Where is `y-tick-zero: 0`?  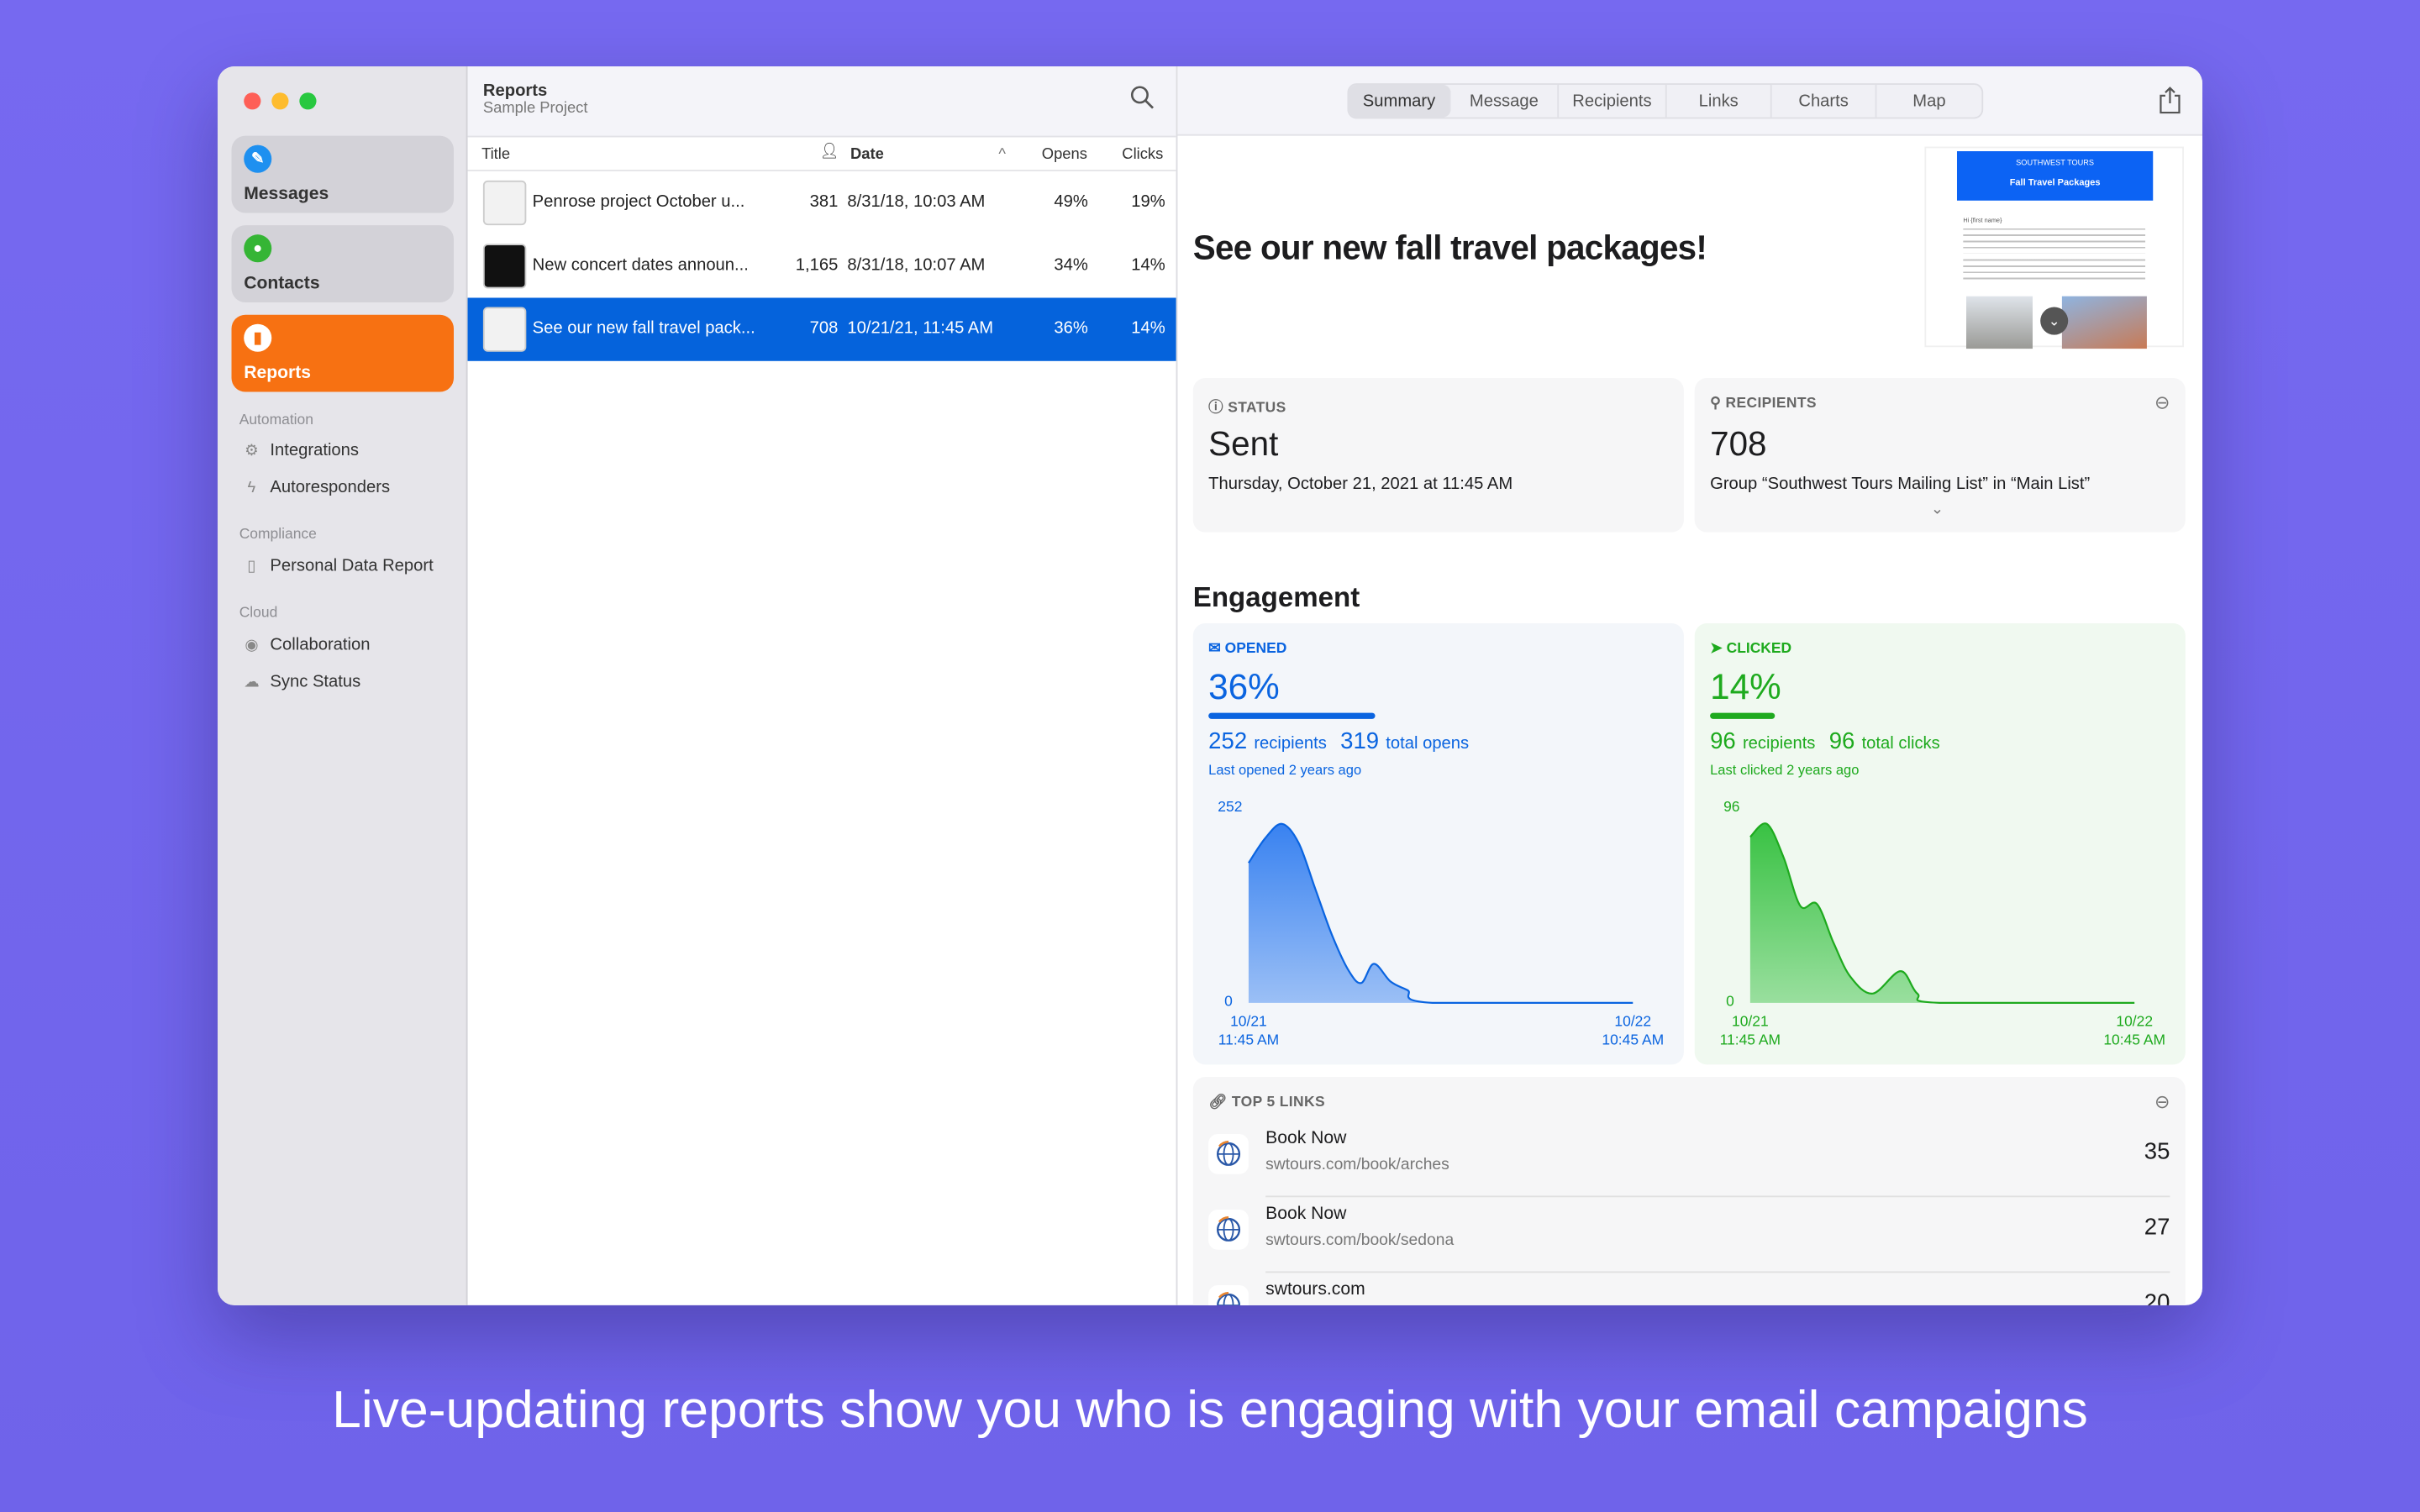
y-tick-zero: 0 is located at coordinates (1228, 1002).